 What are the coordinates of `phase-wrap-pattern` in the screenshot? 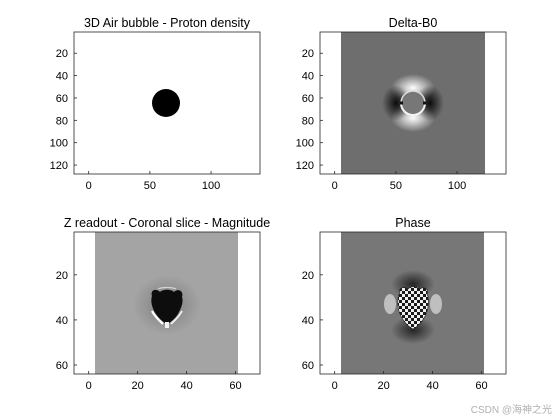 It's located at (413, 308).